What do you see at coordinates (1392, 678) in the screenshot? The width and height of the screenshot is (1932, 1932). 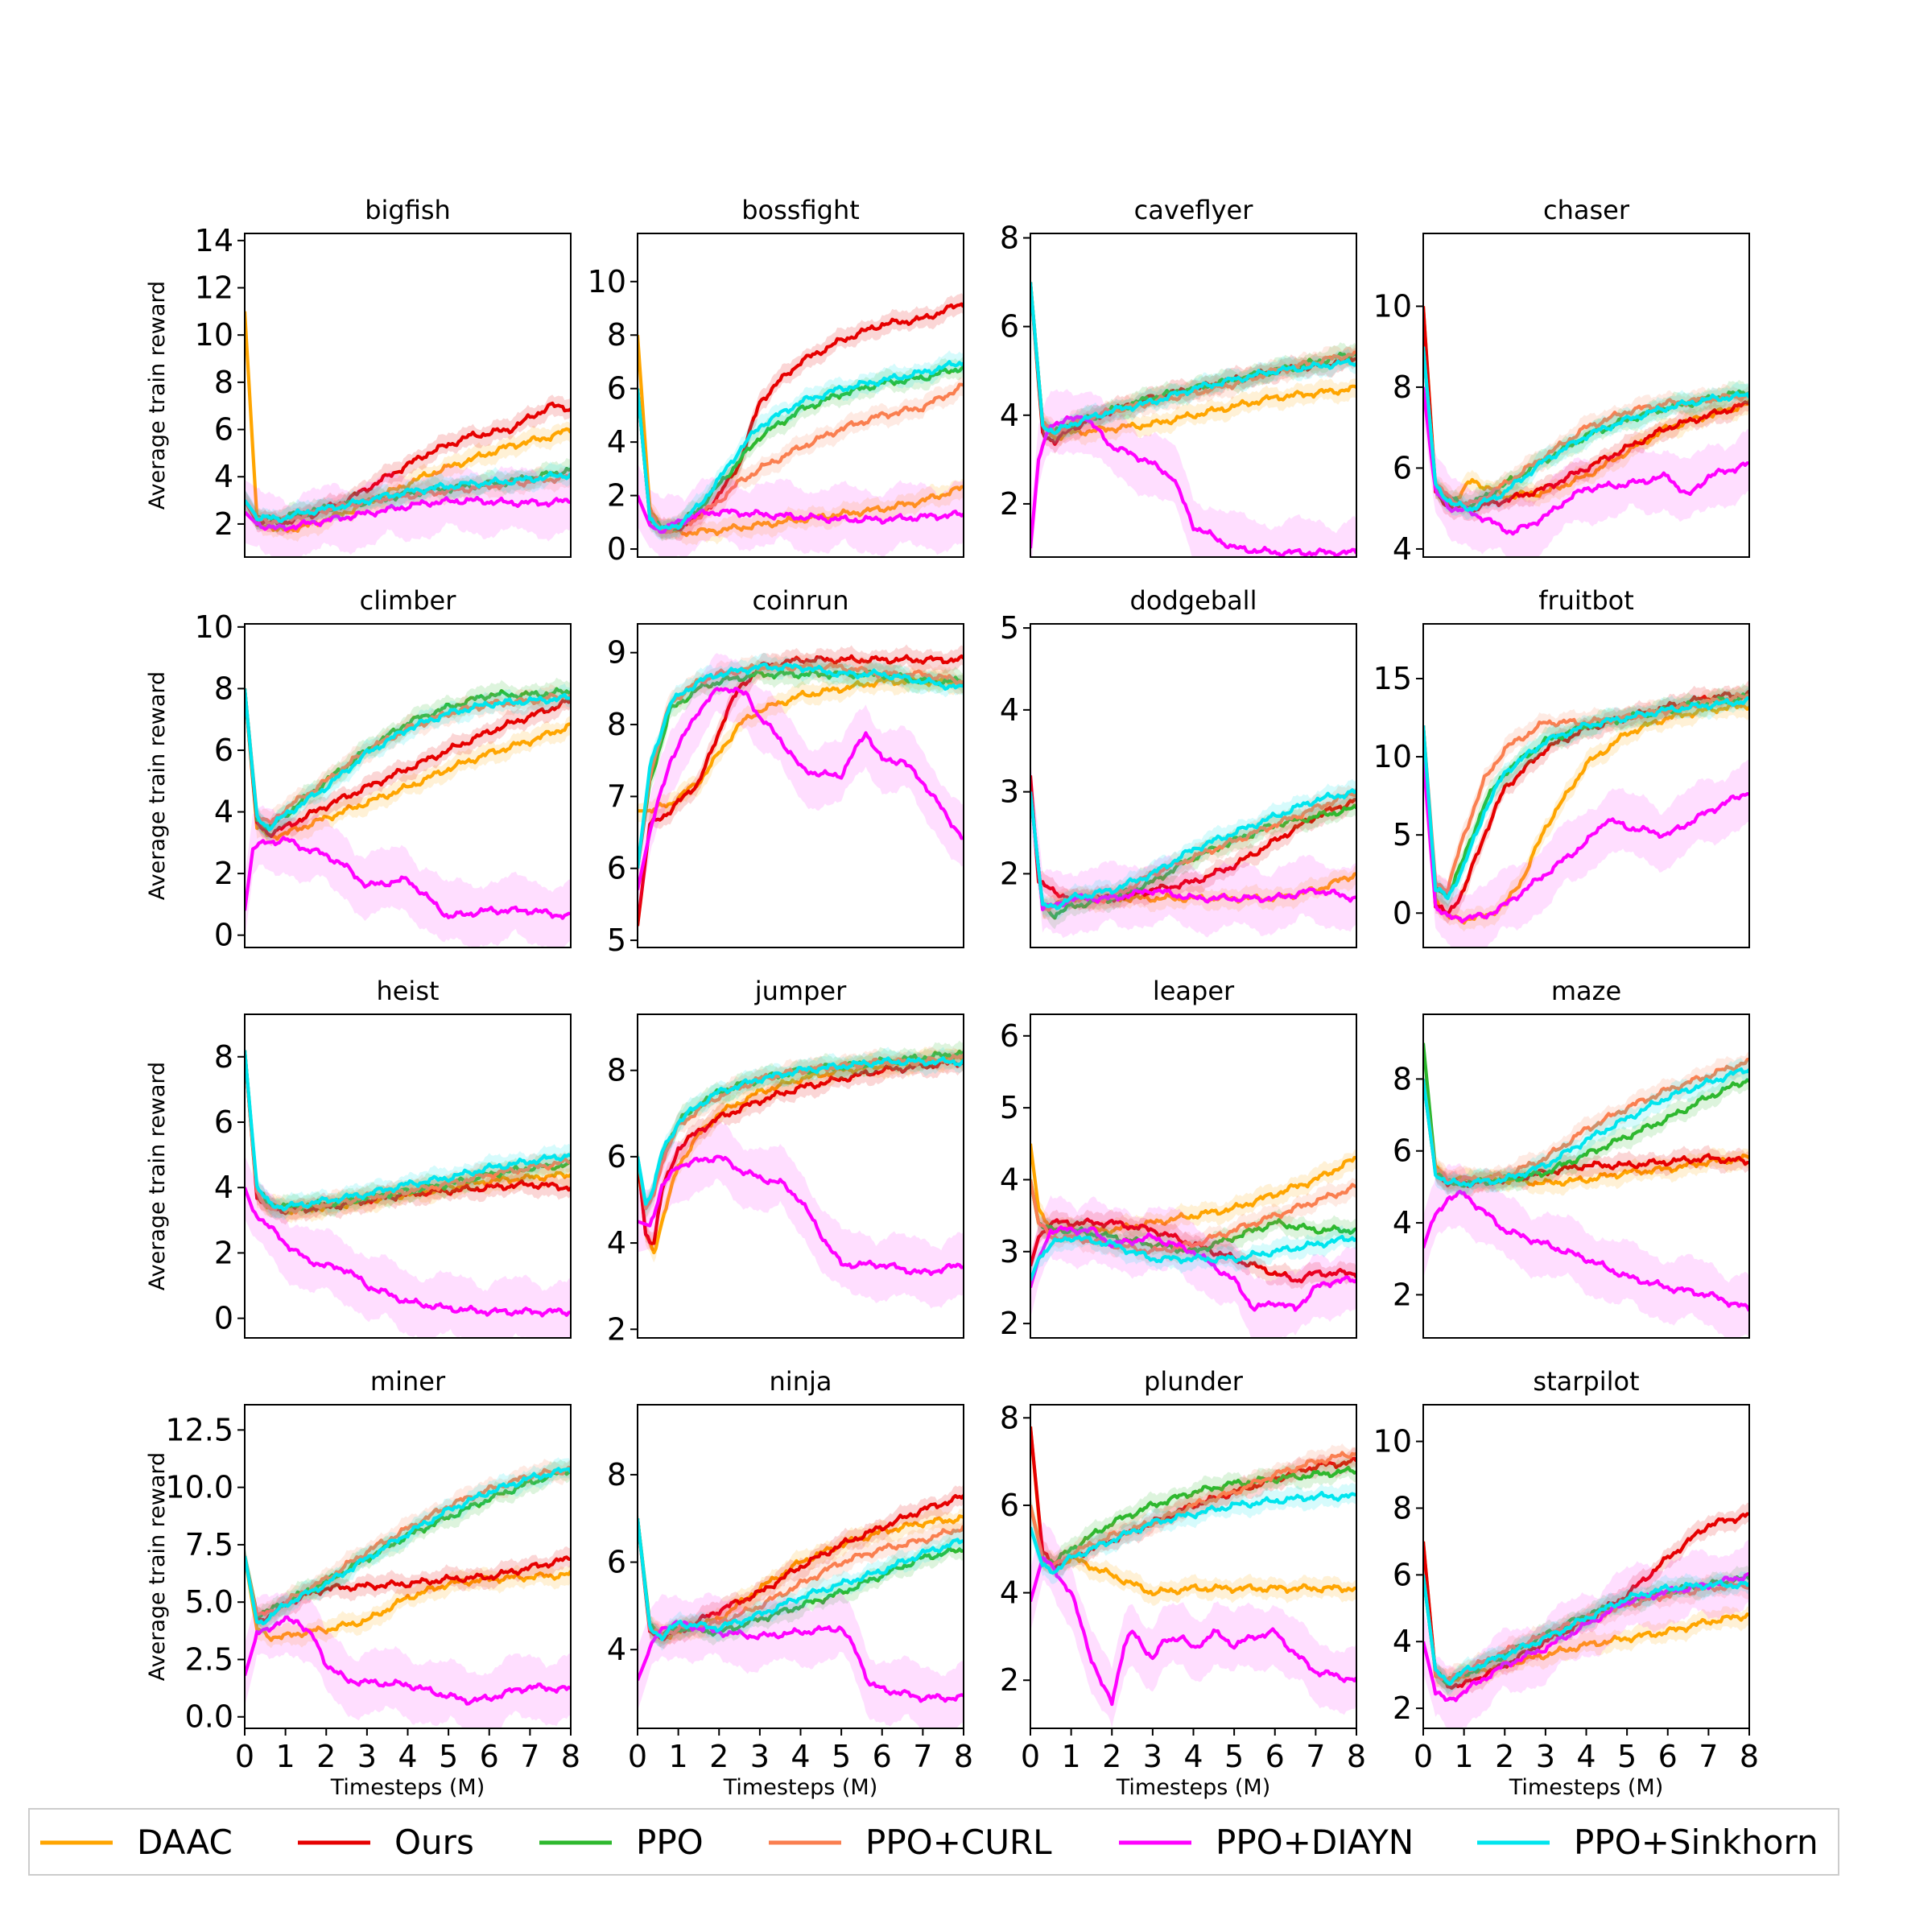 I see `ytick-label-fruitbot: 15` at bounding box center [1392, 678].